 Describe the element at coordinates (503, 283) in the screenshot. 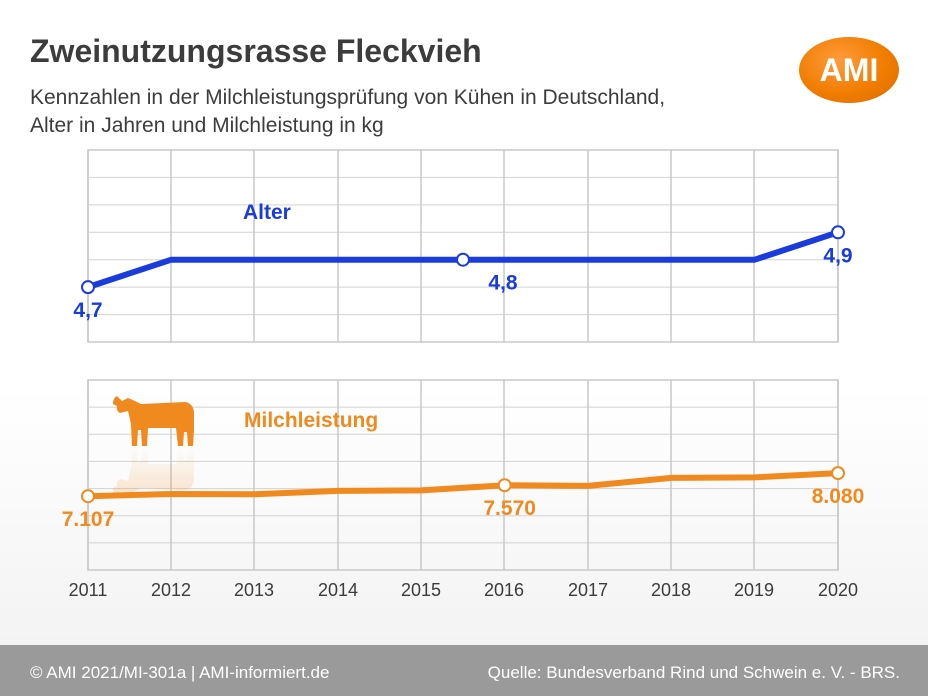

I see `data-label: 4,8` at that location.